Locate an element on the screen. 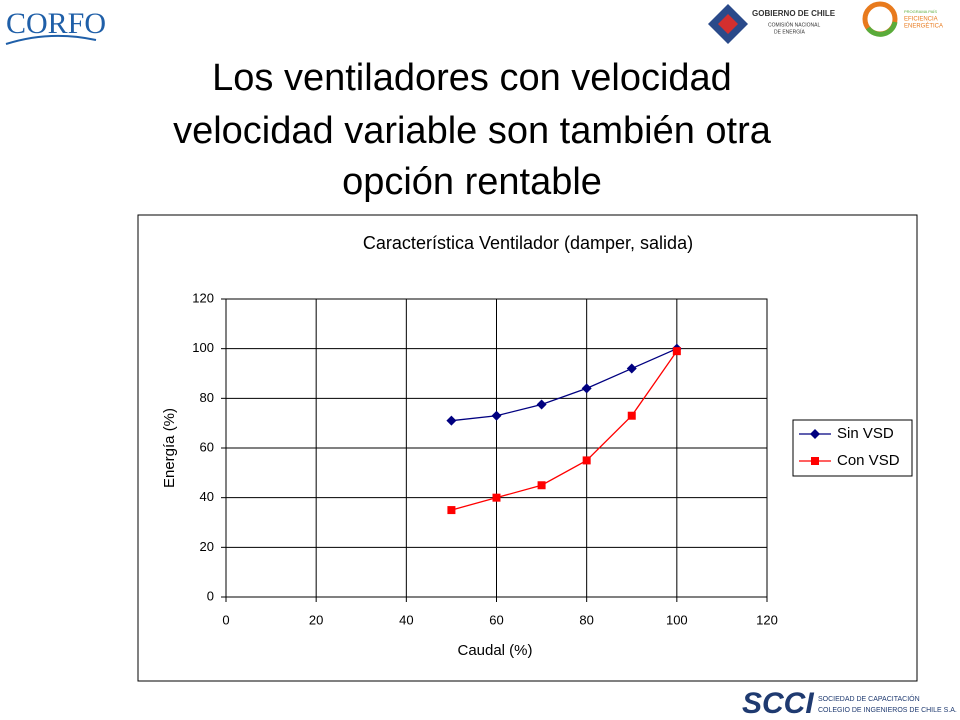 Image resolution: width=960 pixels, height=720 pixels. logo-program-text: ENERGÉTICA is located at coordinates (923, 26).